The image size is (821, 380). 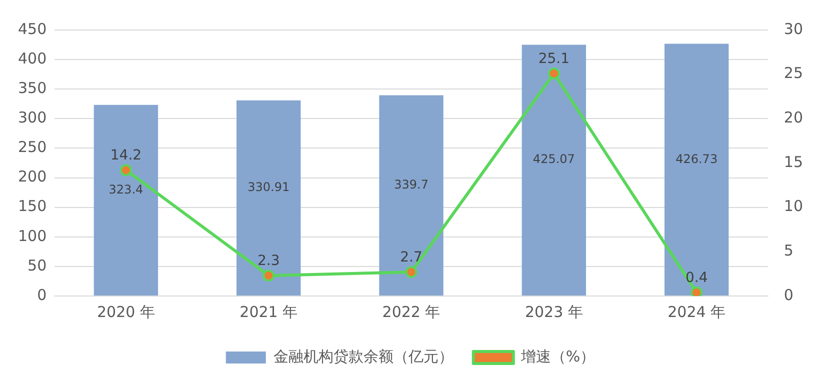 What do you see at coordinates (32, 58) in the screenshot?
I see `y-tick-label: 400` at bounding box center [32, 58].